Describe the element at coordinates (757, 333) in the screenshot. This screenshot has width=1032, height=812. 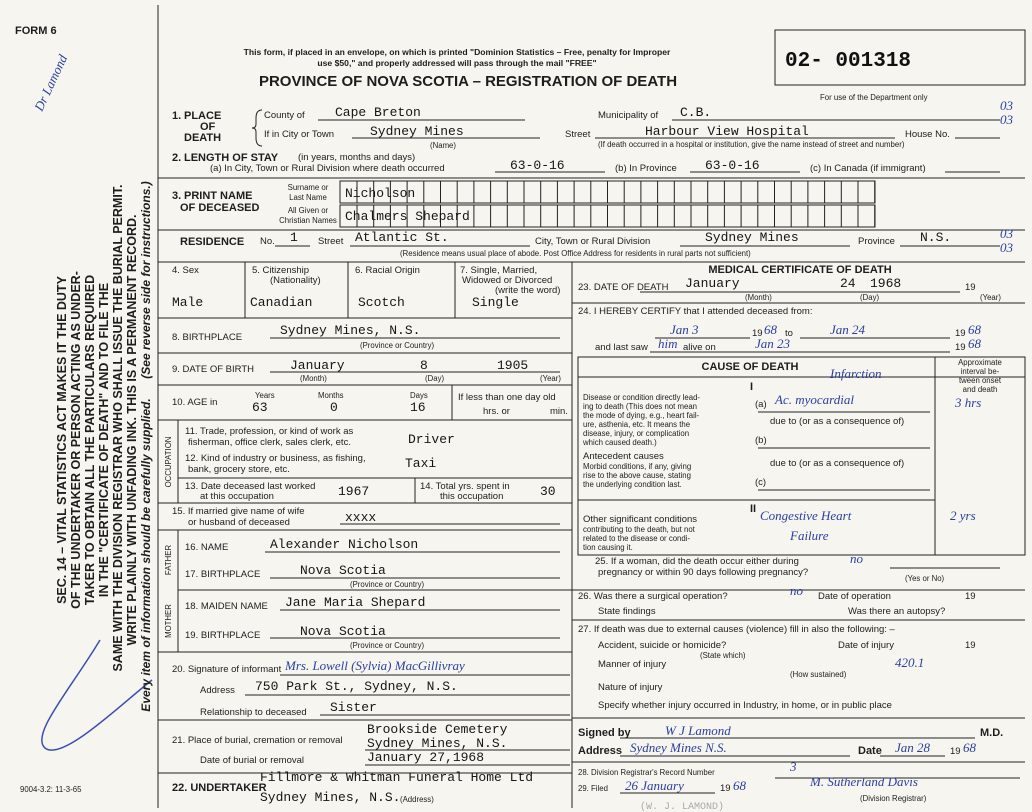
I see `medical-year-prefix: 19` at that location.